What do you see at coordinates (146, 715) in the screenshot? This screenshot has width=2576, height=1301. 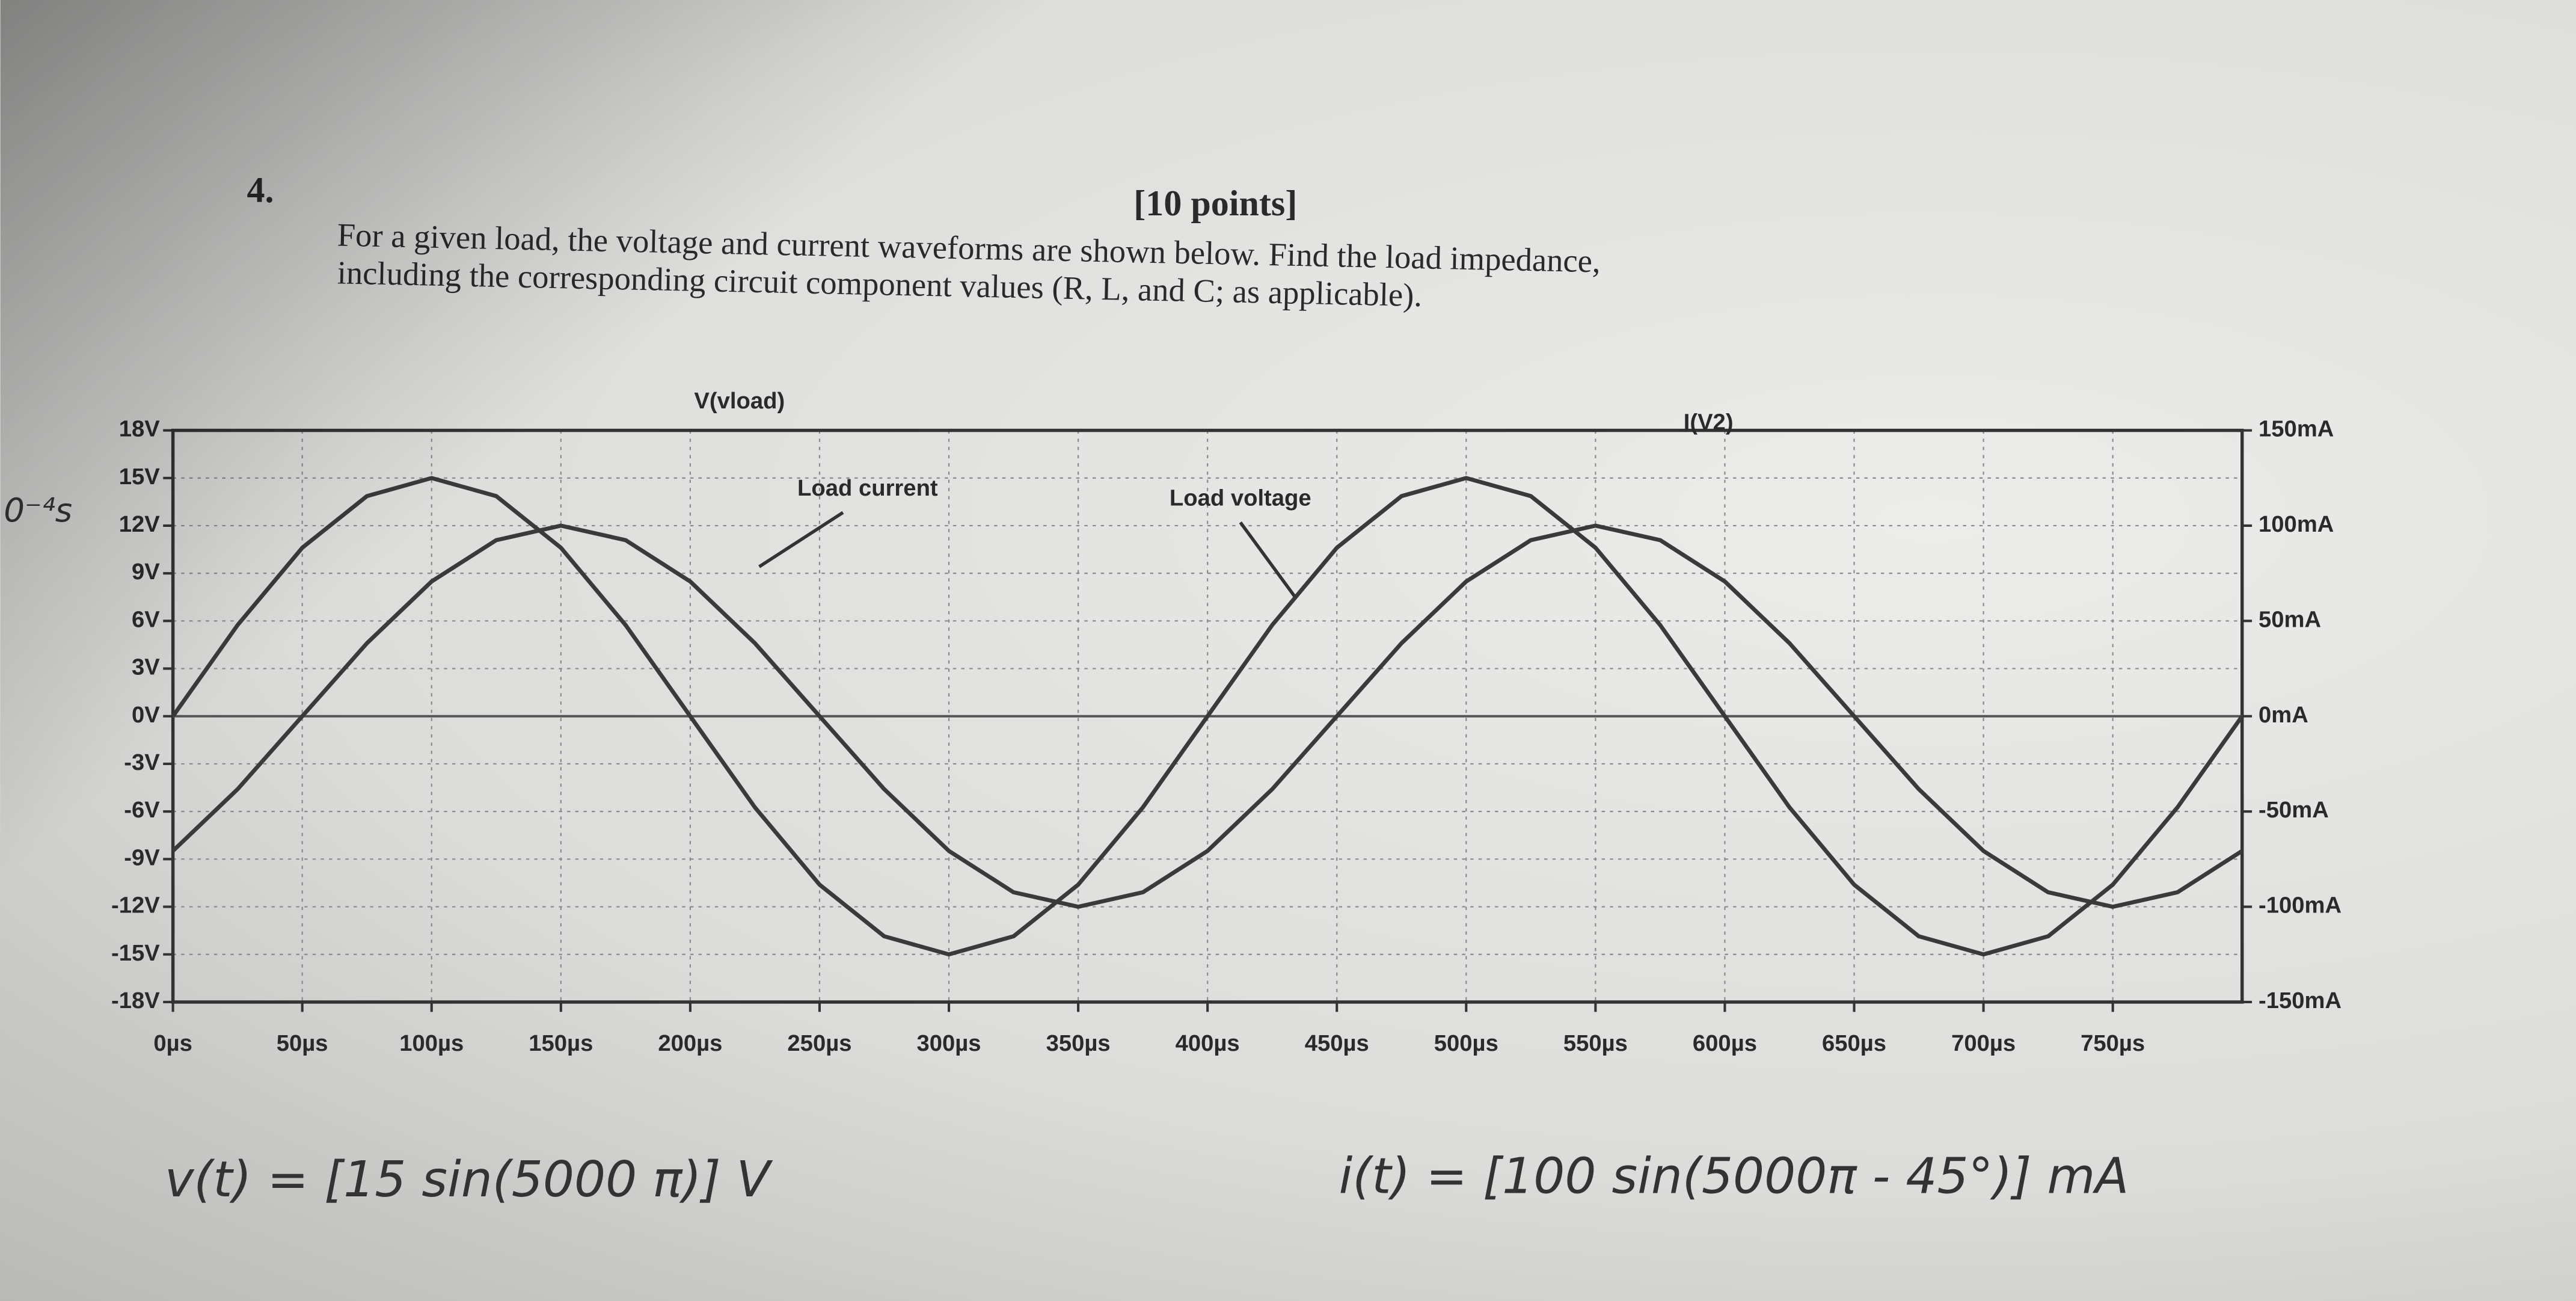 I see `y-tick-label: 0V` at bounding box center [146, 715].